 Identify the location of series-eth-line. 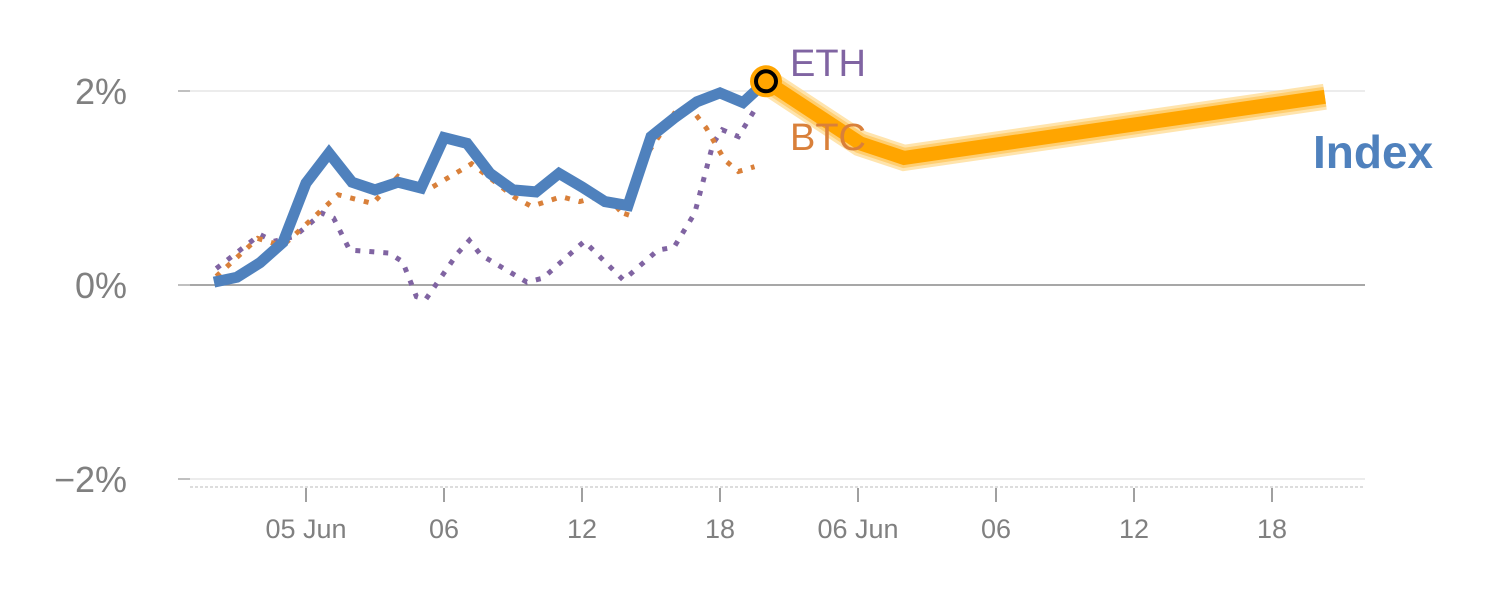
(486, 204).